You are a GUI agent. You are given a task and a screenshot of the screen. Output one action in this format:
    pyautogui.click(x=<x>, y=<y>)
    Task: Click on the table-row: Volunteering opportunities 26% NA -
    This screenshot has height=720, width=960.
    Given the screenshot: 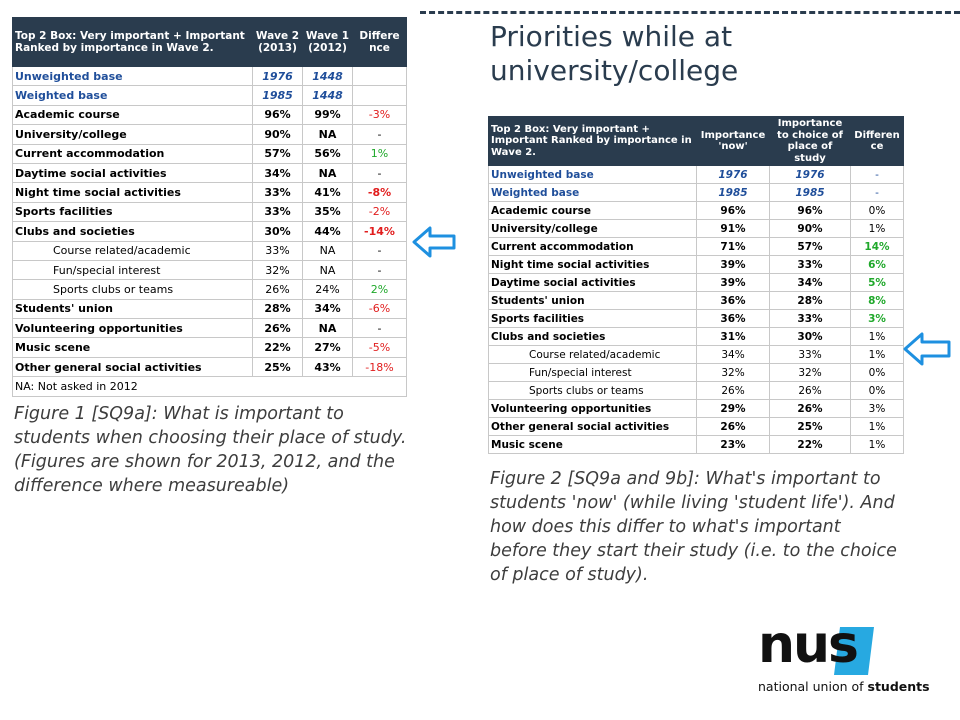 What is the action you would take?
    pyautogui.click(x=209, y=328)
    